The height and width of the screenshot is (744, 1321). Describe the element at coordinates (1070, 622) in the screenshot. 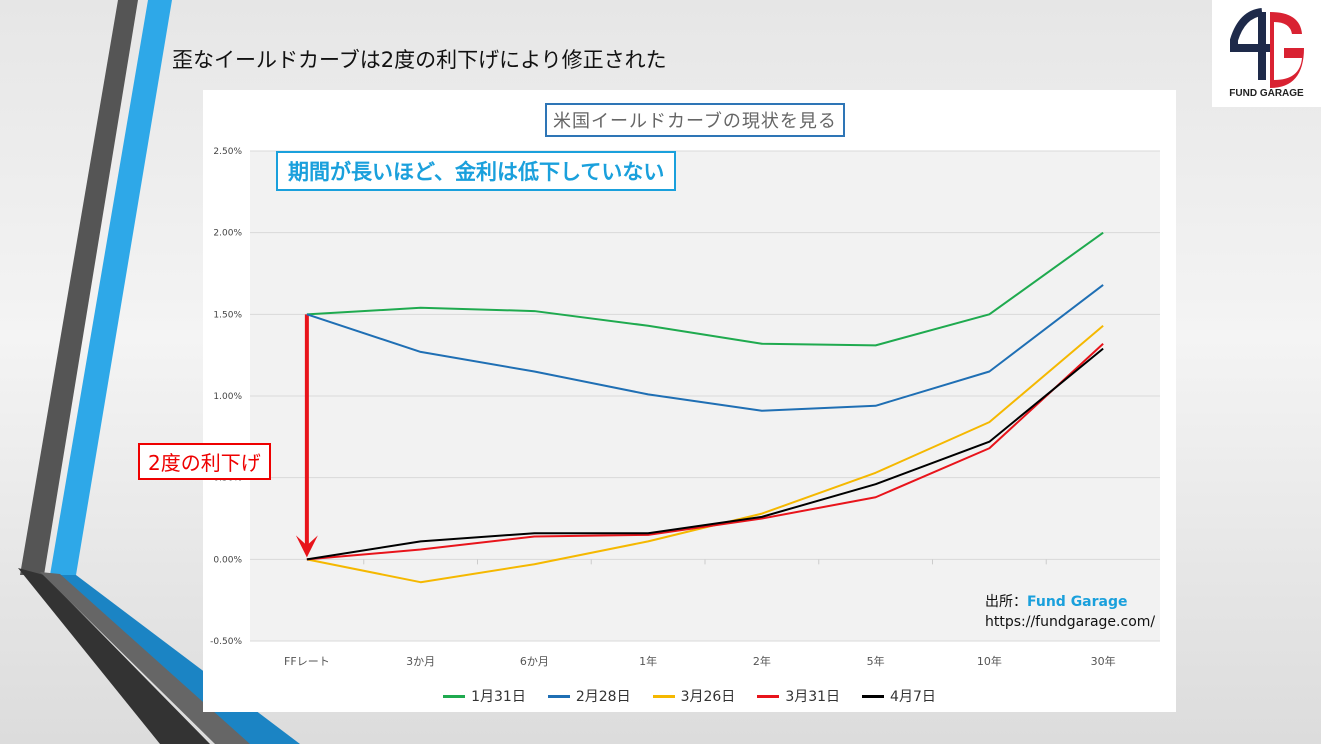

I see `source-url: https://fundgarage.com/` at that location.